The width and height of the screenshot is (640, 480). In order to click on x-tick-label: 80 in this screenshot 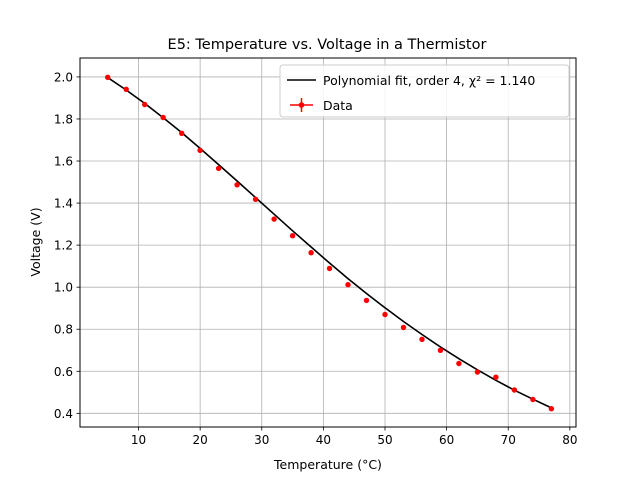, I will do `click(569, 440)`.